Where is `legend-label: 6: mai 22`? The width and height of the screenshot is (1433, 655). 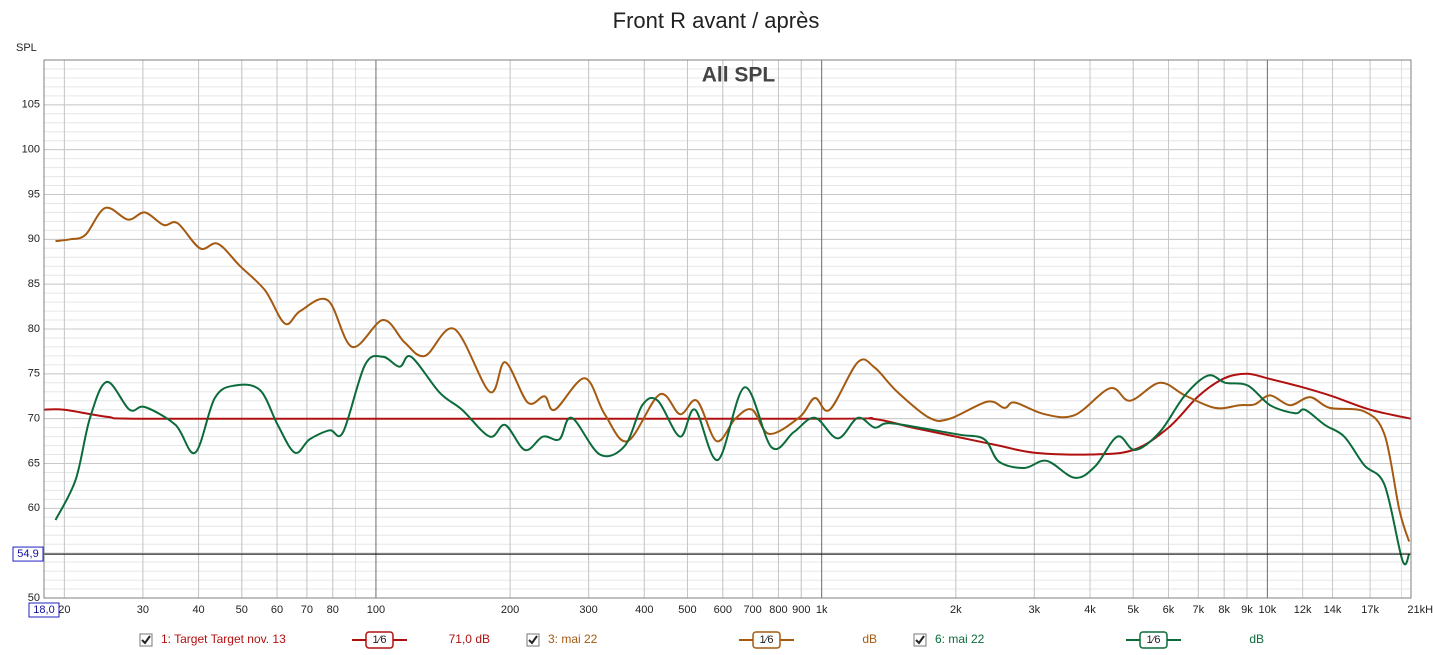 legend-label: 6: mai 22 is located at coordinates (960, 639).